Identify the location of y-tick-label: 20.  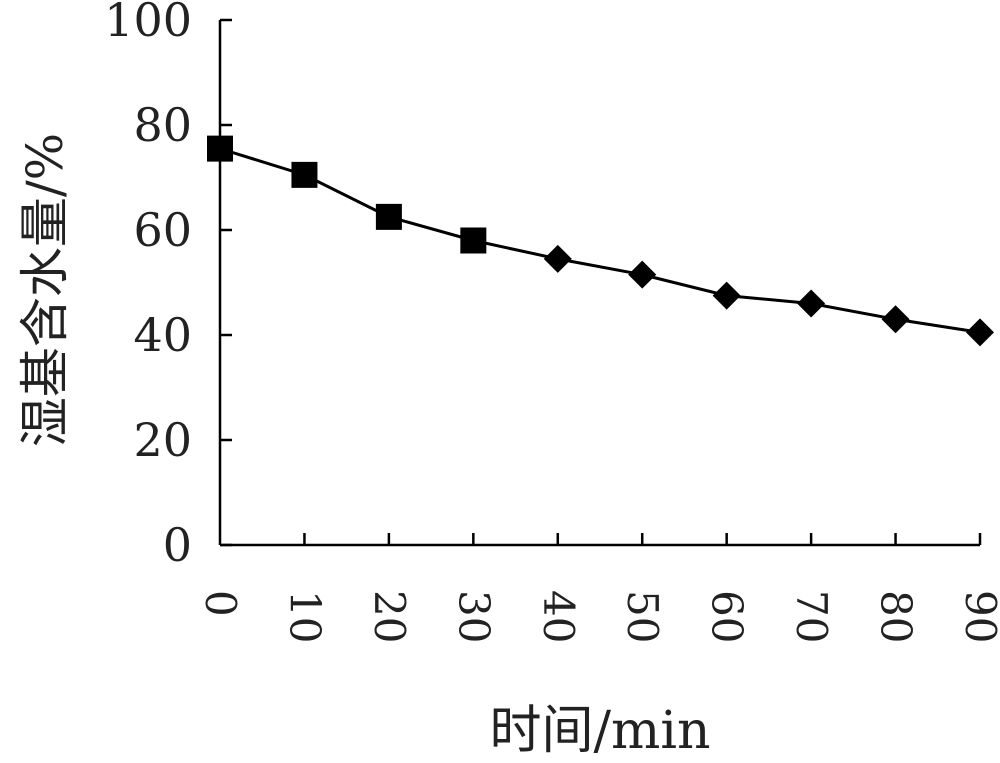
(162, 440).